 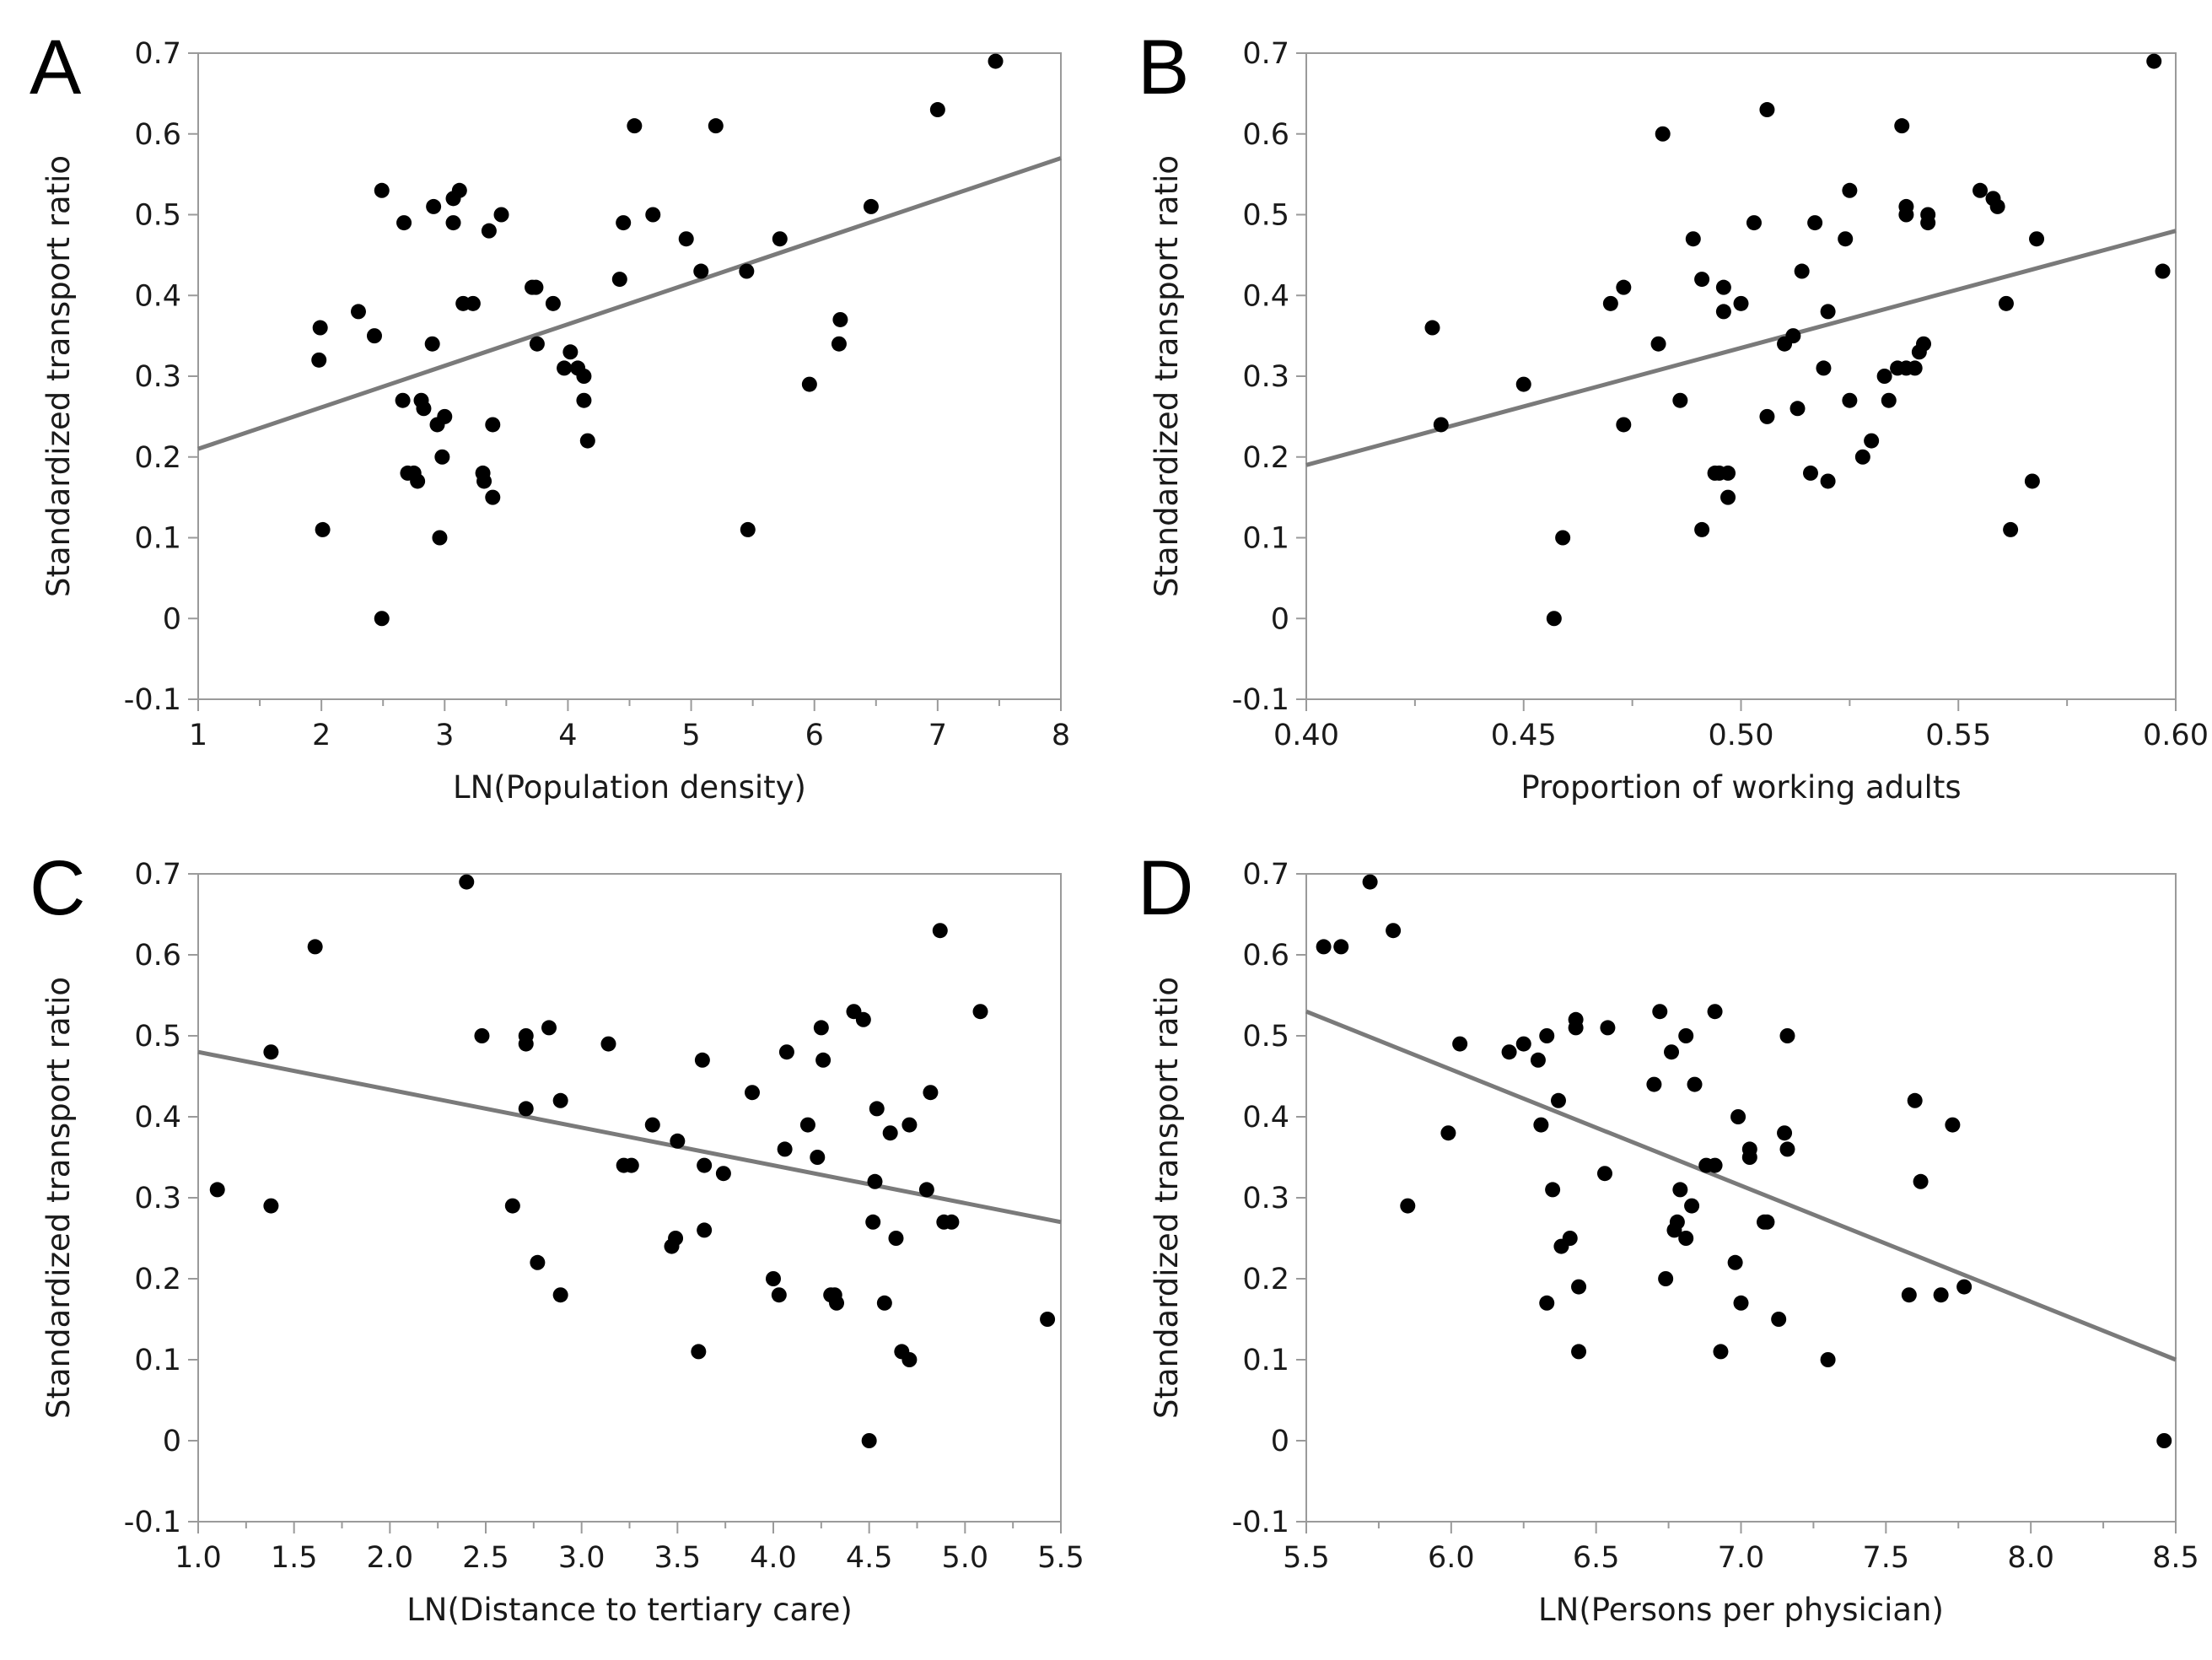 What do you see at coordinates (1741, 1610) in the screenshot?
I see `x-axis-title: LN(Persons per physician)` at bounding box center [1741, 1610].